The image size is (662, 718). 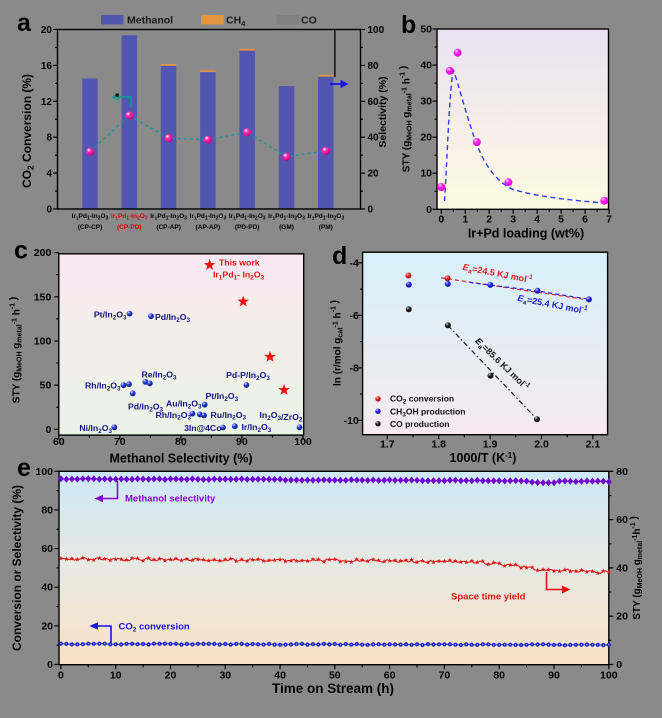 What do you see at coordinates (49, 138) in the screenshot?
I see `svg-text: 8` at bounding box center [49, 138].